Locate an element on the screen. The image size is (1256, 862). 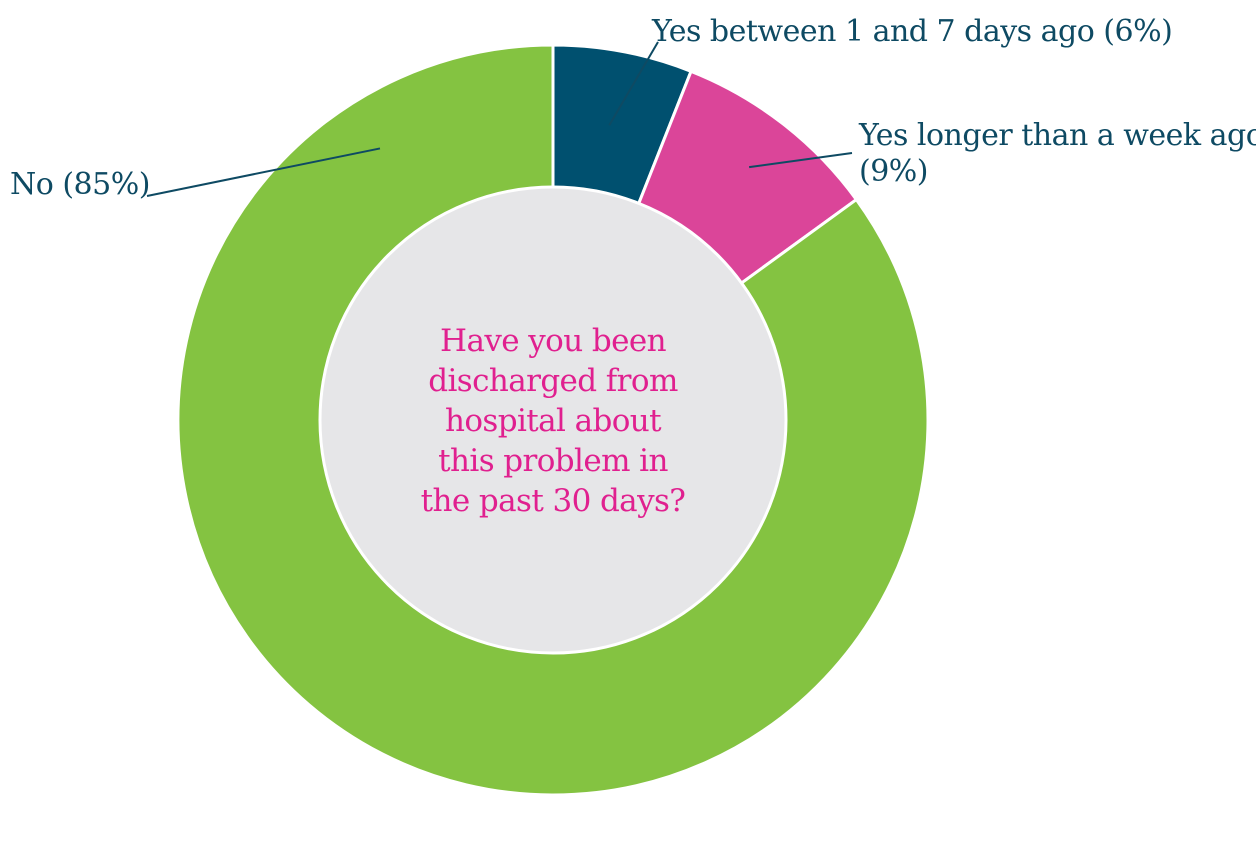
chart-title-line: the past 30 days? is located at coordinates (553, 501).